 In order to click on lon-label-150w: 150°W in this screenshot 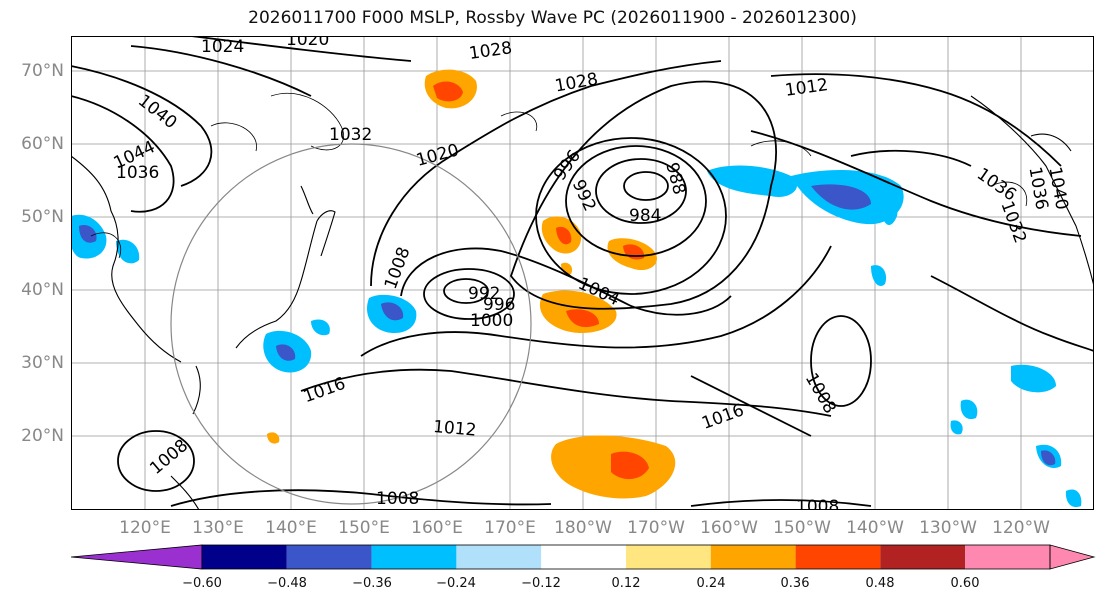, I will do `click(802, 528)`.